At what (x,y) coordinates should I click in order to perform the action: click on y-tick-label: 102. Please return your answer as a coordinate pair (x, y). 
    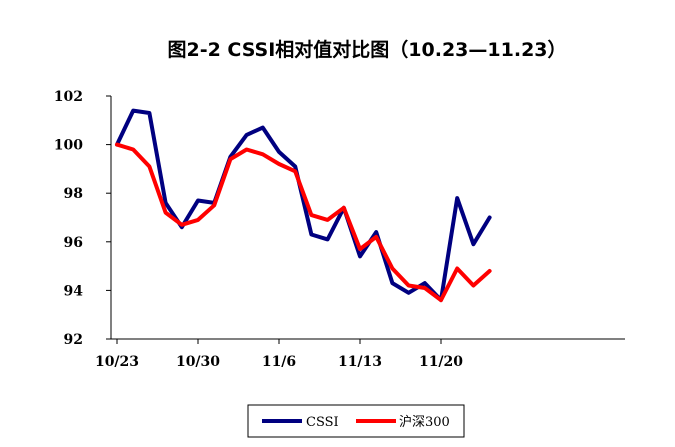
    Looking at the image, I should click on (68, 97).